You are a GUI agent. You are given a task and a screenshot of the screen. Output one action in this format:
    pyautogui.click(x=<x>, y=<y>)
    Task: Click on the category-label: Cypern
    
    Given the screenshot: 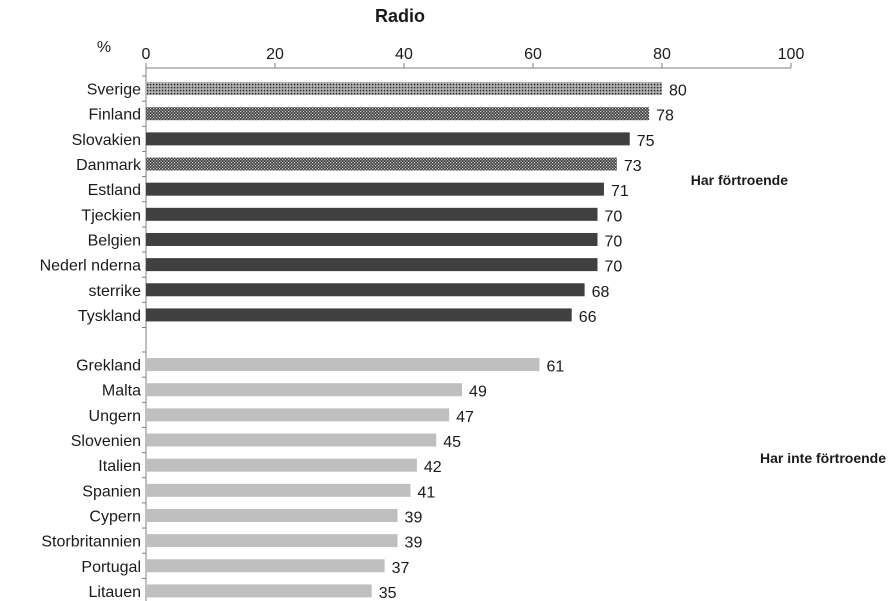 What is the action you would take?
    pyautogui.click(x=115, y=516)
    